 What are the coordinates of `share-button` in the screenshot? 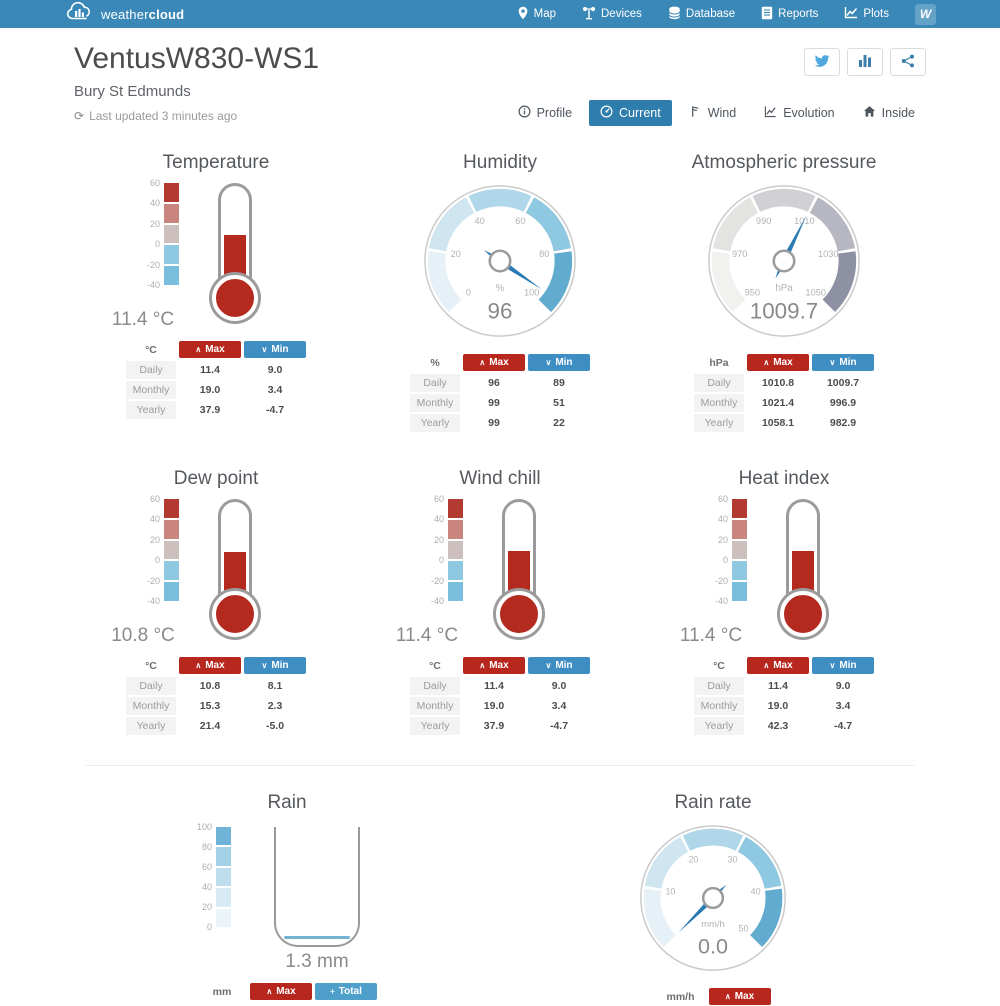 It's located at (908, 62).